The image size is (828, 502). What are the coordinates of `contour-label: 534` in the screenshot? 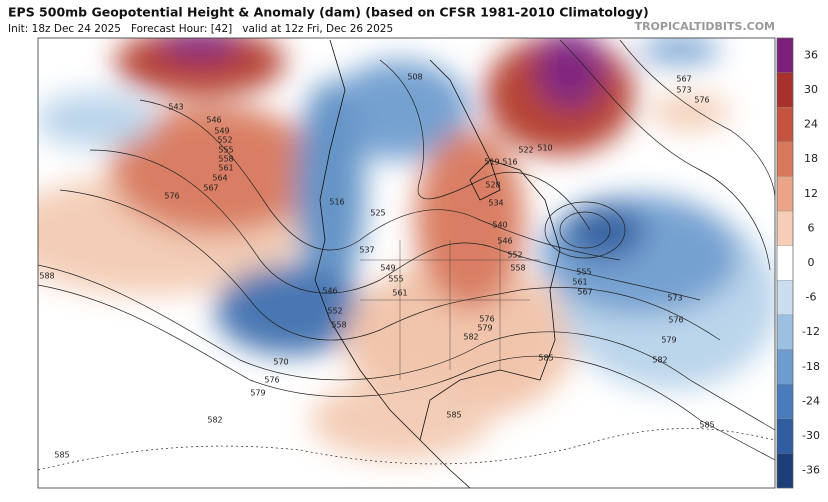 It's located at (495, 203).